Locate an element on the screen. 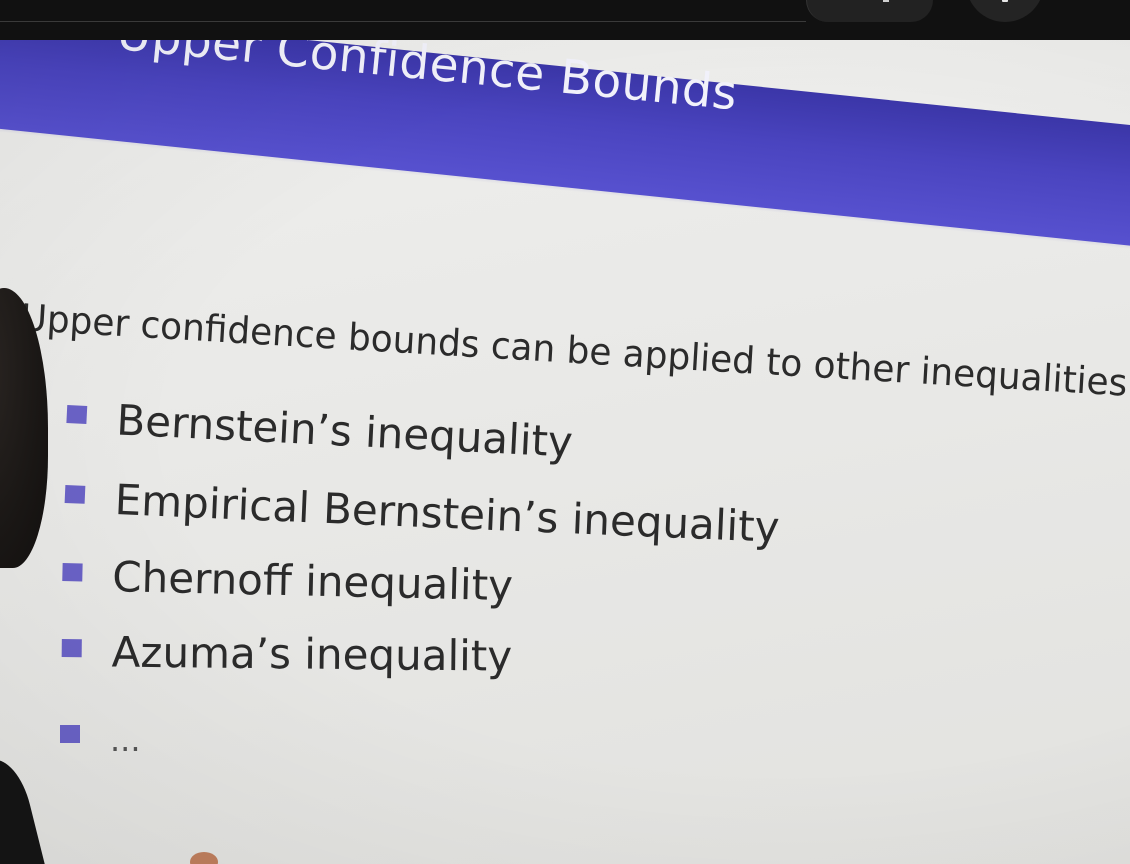 This screenshot has width=1130, height=864. bullet-text: Azuma’s inequality is located at coordinates (312, 654).